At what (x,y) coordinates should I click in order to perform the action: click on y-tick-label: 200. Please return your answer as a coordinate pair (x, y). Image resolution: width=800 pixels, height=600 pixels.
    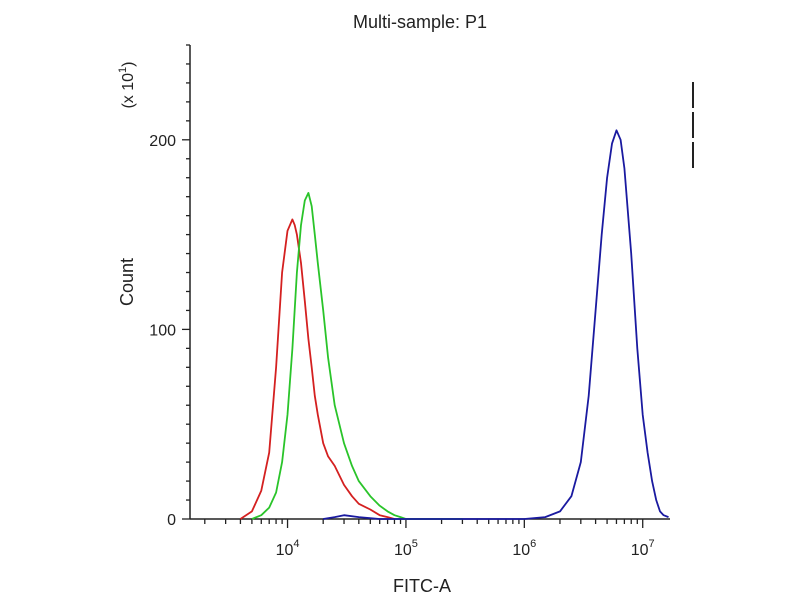
    Looking at the image, I should click on (162, 141).